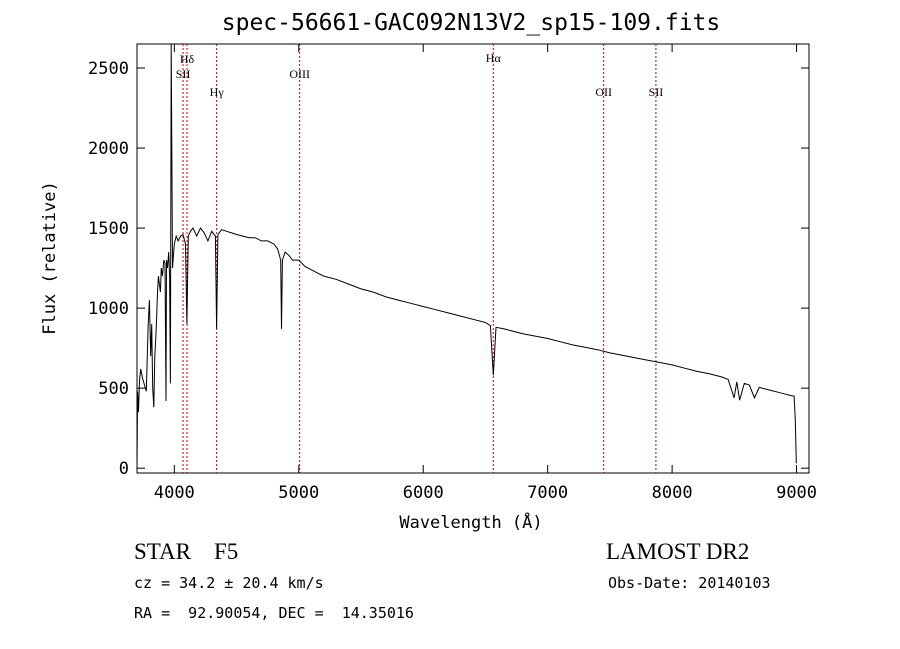  What do you see at coordinates (423, 493) in the screenshot?
I see `x-tick-label: 6000` at bounding box center [423, 493].